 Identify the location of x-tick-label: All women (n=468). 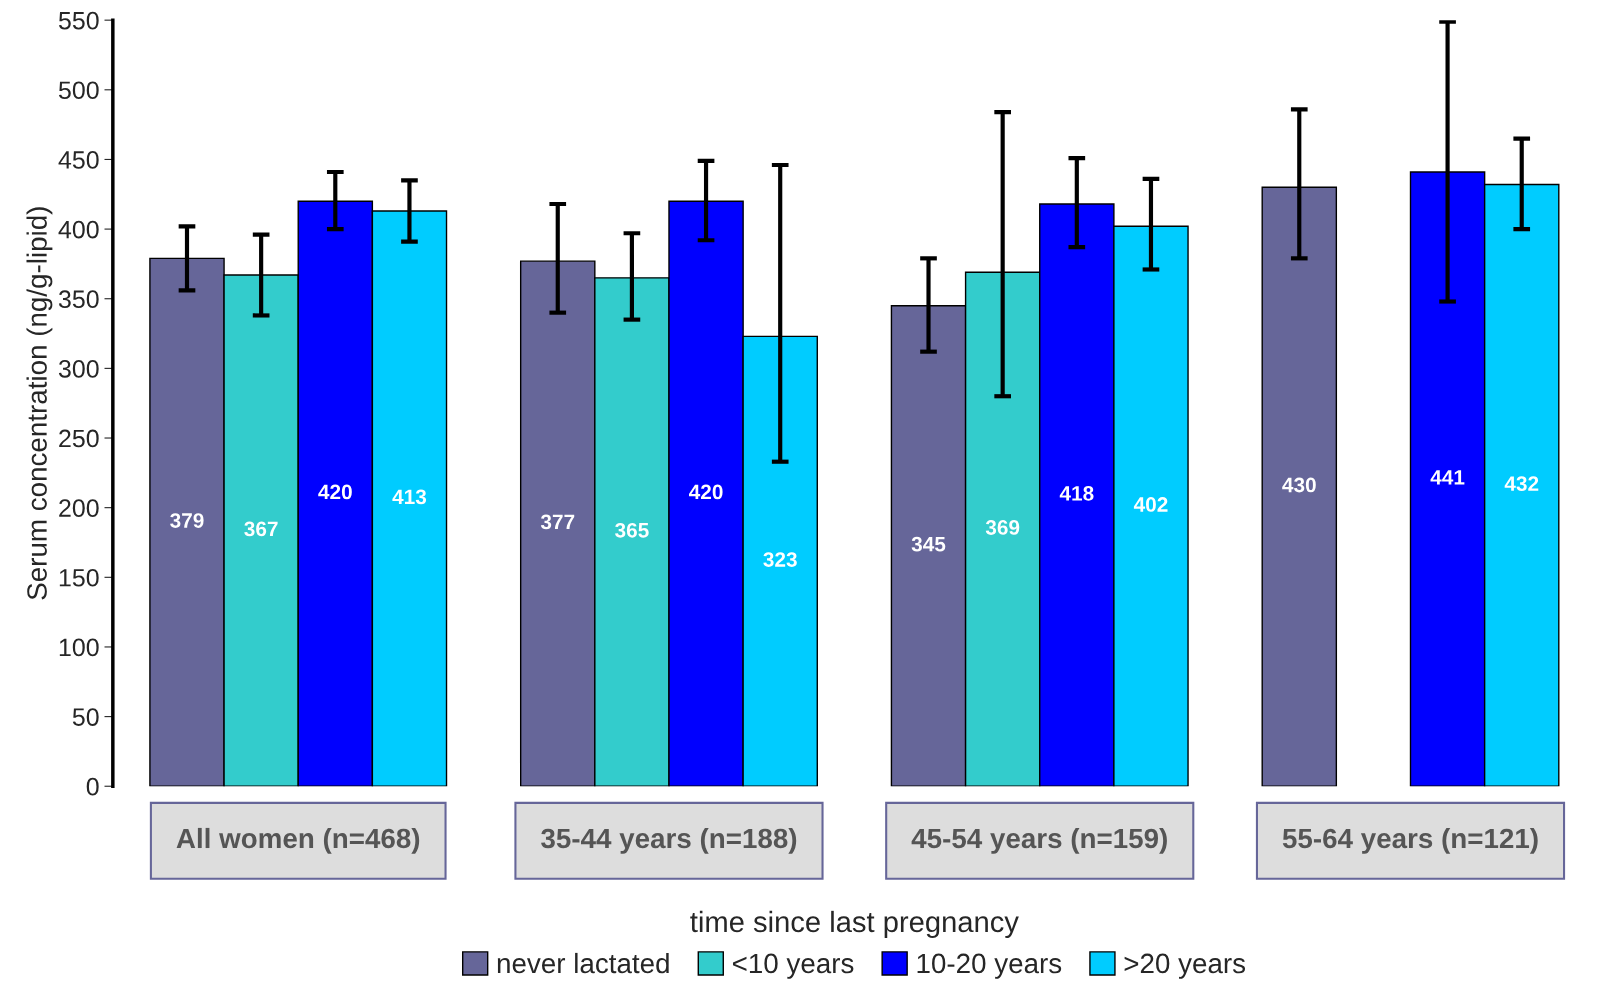
(298, 840).